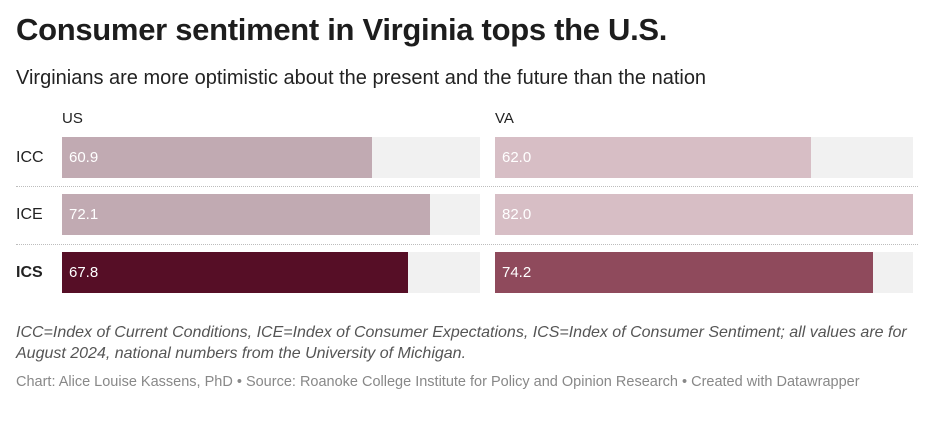 The width and height of the screenshot is (936, 427). Describe the element at coordinates (84, 214) in the screenshot. I see `bar-value-label: 72.1` at that location.